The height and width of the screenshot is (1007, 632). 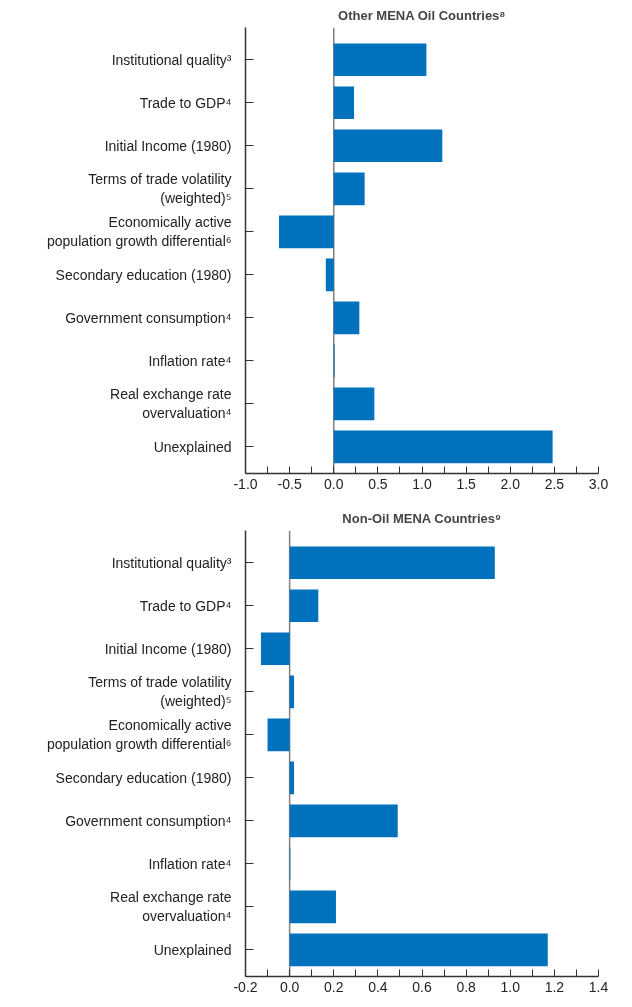 I want to click on x-tick-label: 0.4, so click(x=378, y=986).